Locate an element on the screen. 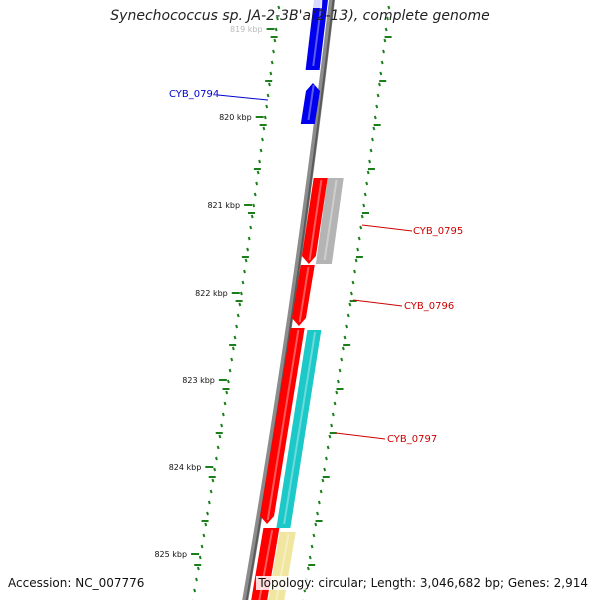 This screenshot has height=600, width=600. gene-cyb-0795-shade is located at coordinates (330, 220).